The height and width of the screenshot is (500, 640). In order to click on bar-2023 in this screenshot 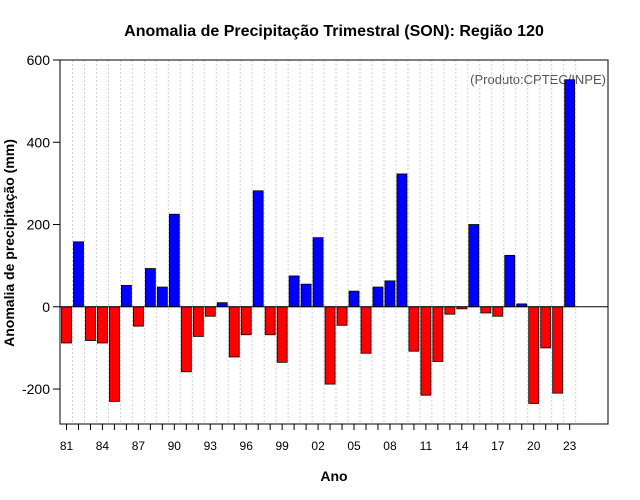, I will do `click(570, 193)`.